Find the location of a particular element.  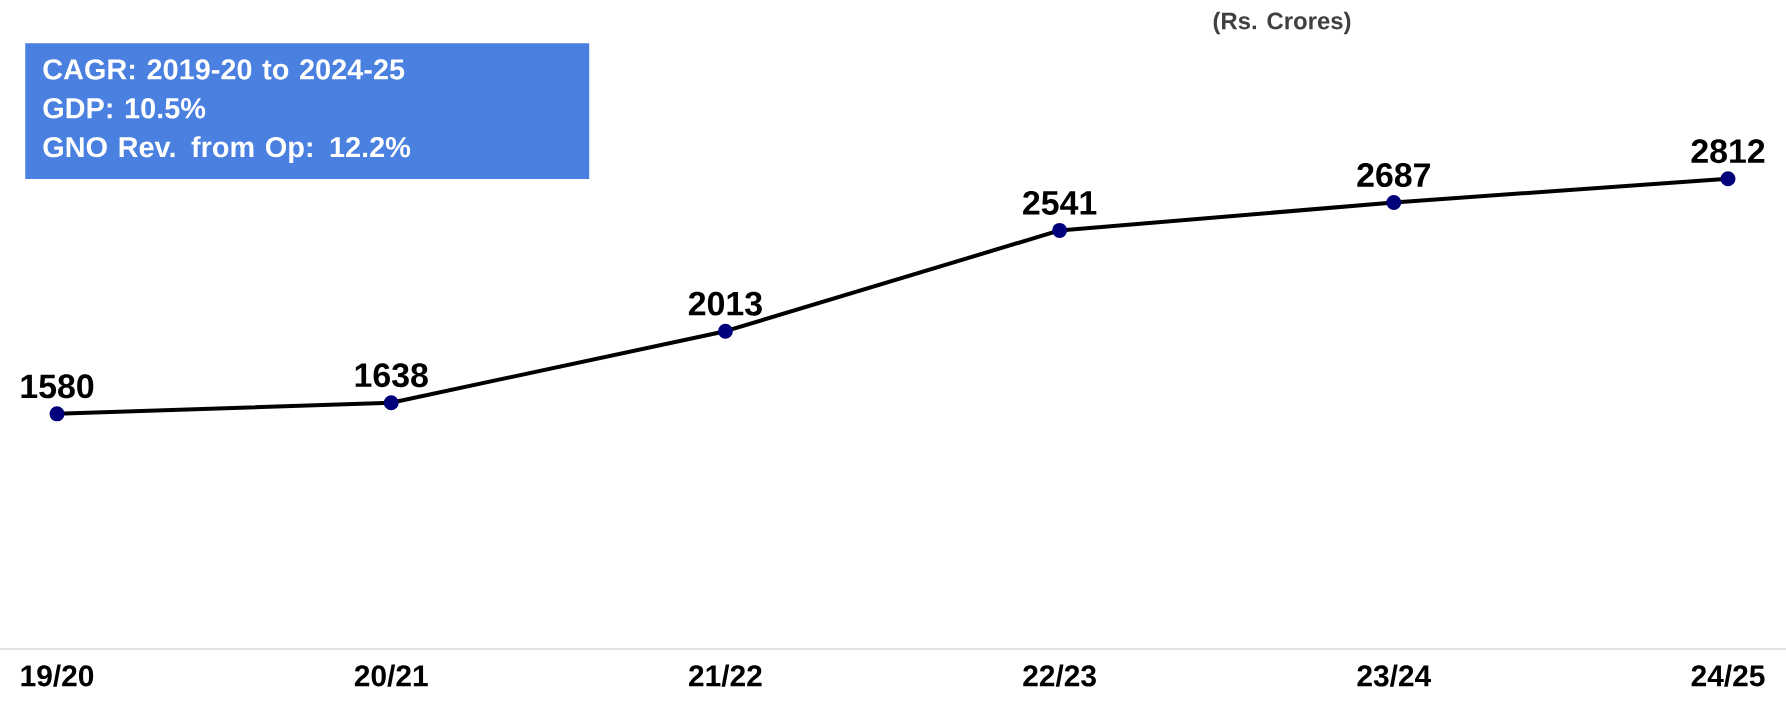

text: CAGR: 2019-20 to 2024-25 is located at coordinates (224, 69).